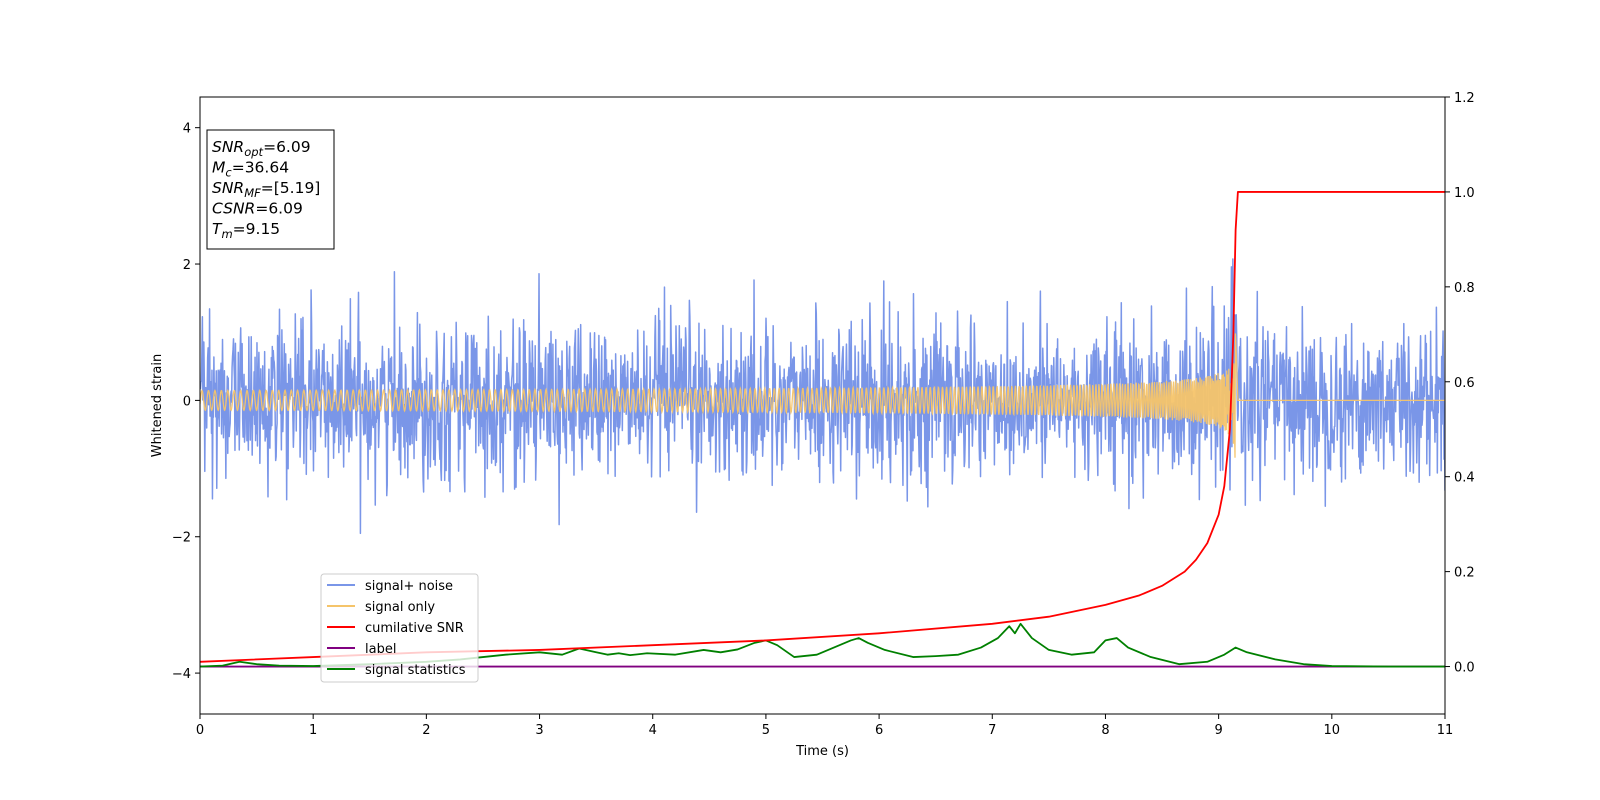 The image size is (1600, 800). I want to click on x-tick-label: 4, so click(653, 730).